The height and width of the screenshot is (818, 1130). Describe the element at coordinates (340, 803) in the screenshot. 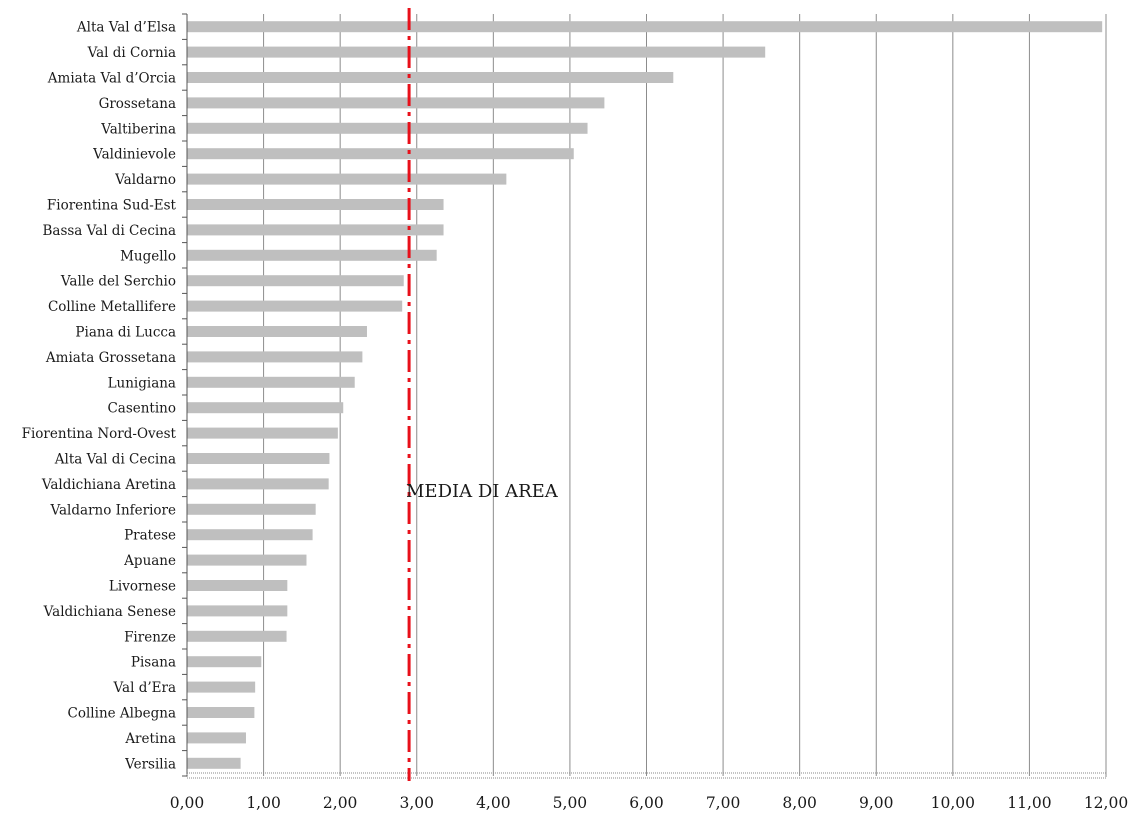

I see `x-tick-label: 2,00` at that location.